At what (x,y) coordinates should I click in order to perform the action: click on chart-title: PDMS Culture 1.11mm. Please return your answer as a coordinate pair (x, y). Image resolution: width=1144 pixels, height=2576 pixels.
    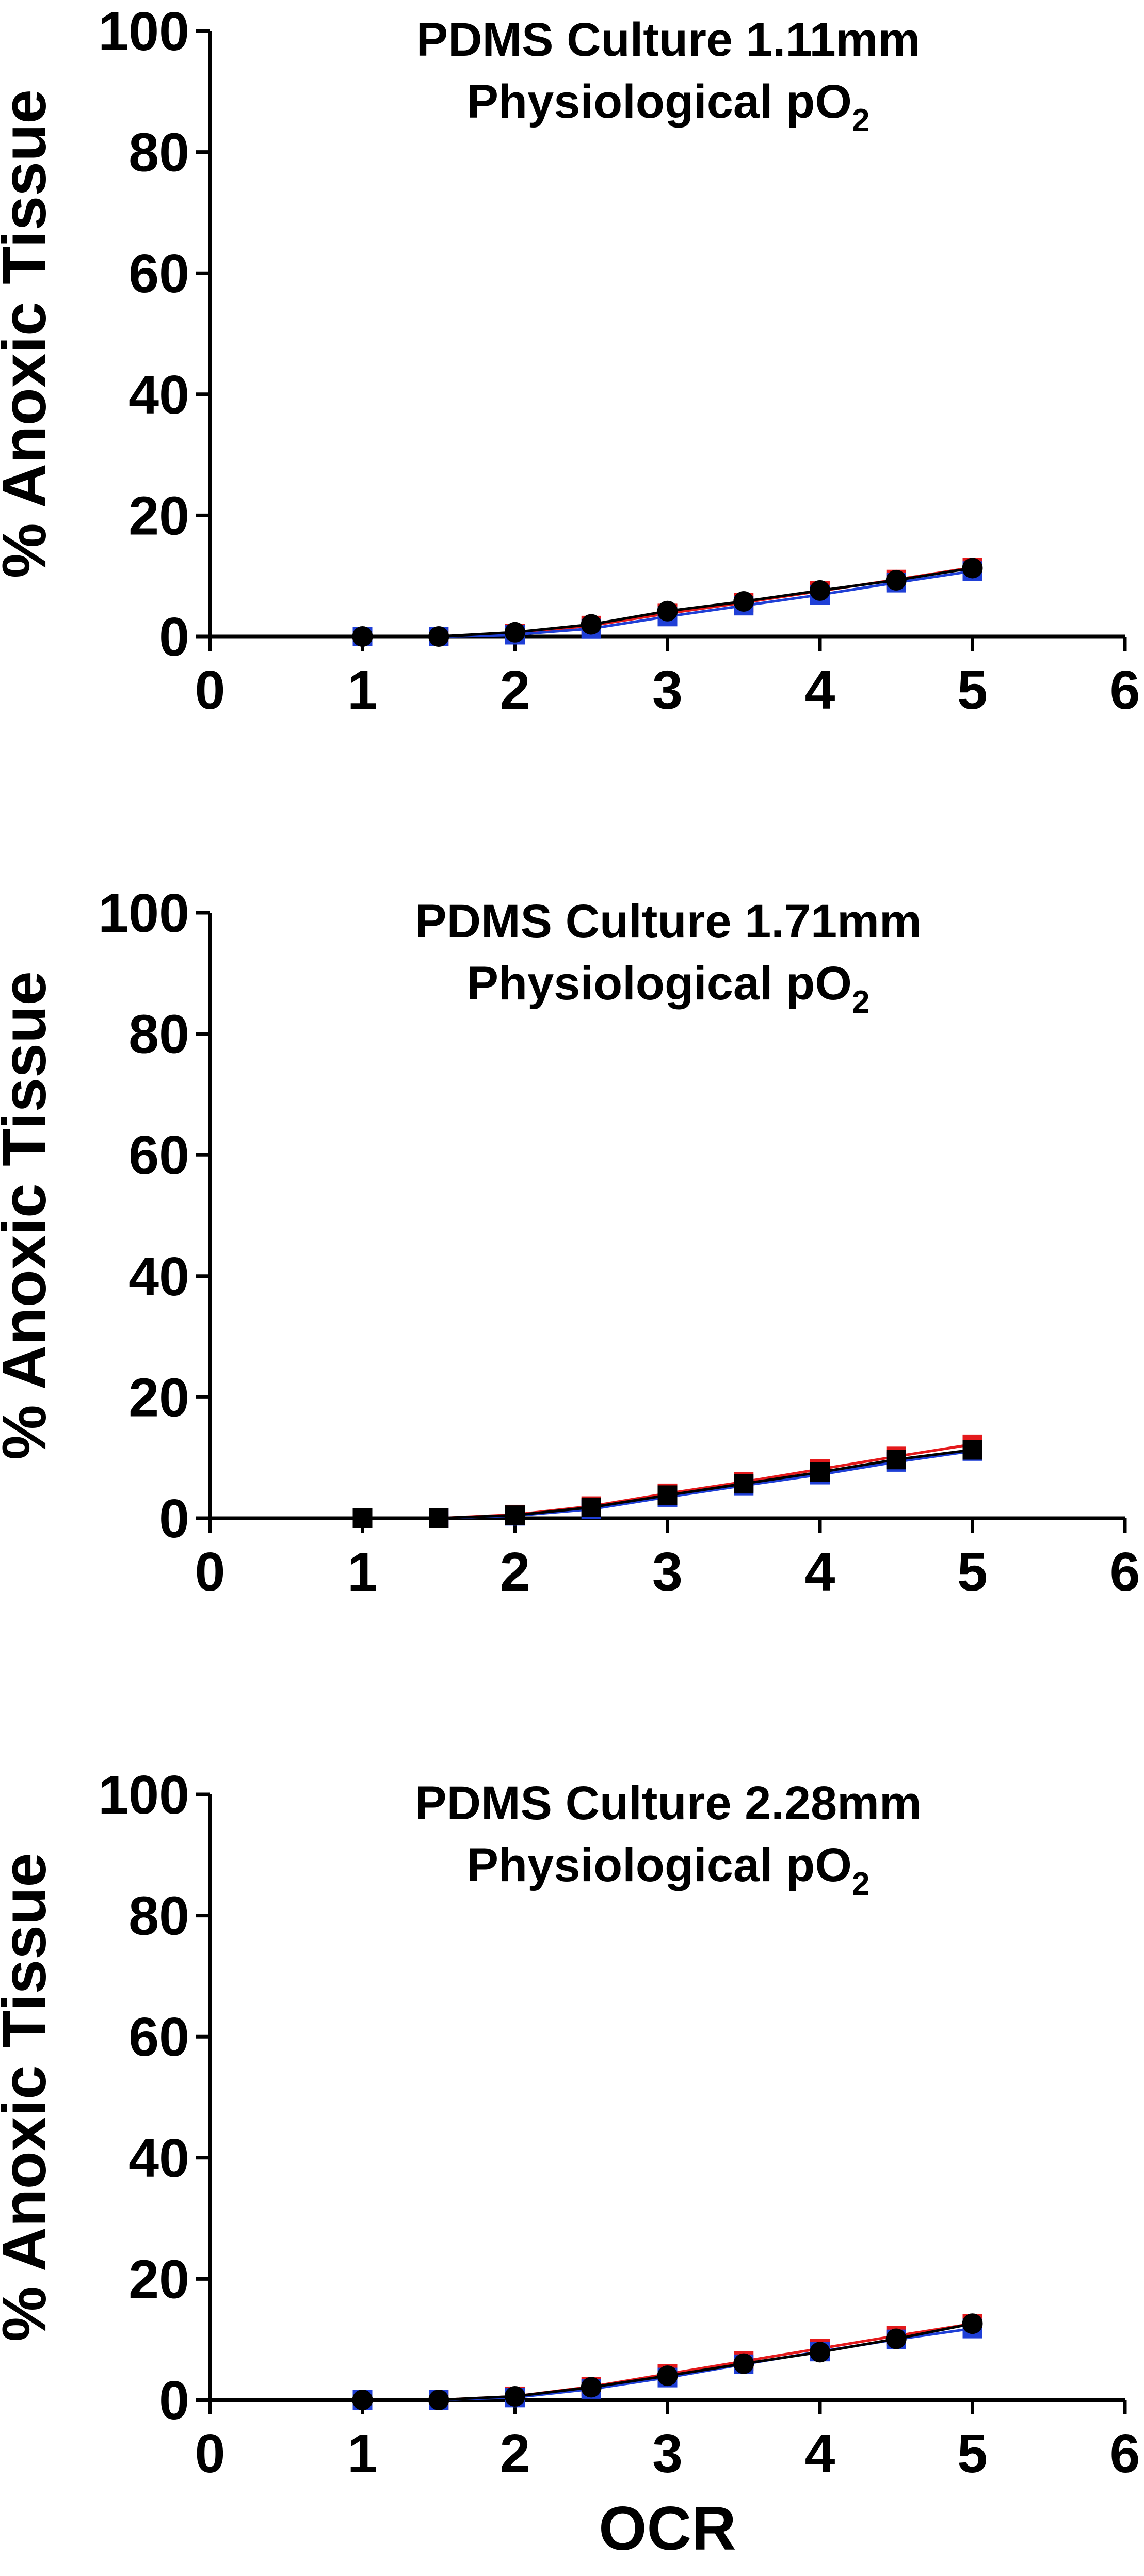
    Looking at the image, I should click on (668, 39).